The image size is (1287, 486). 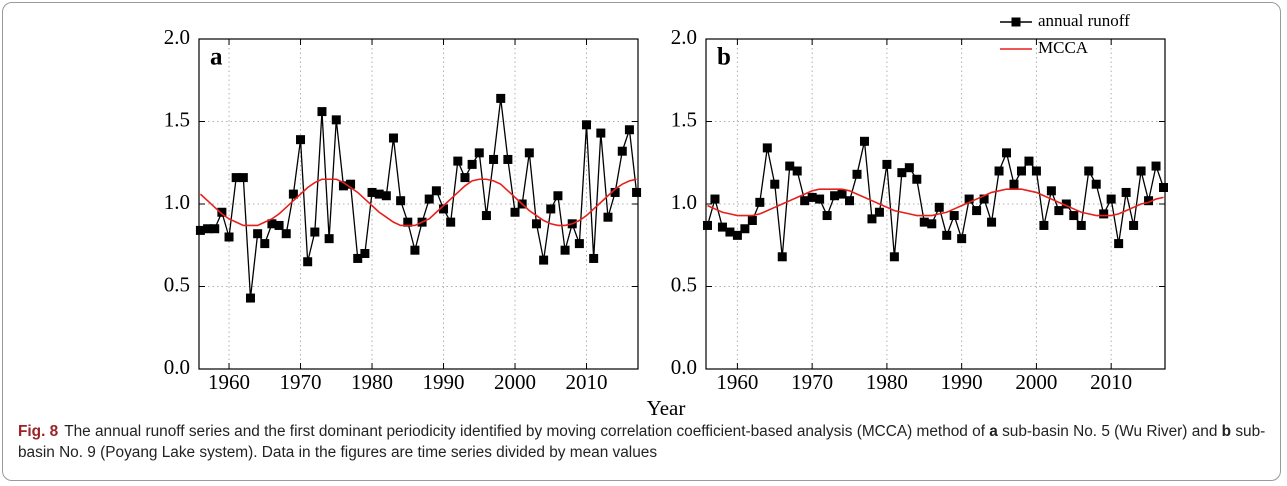 I want to click on x-tick-label: 1980, so click(x=372, y=382).